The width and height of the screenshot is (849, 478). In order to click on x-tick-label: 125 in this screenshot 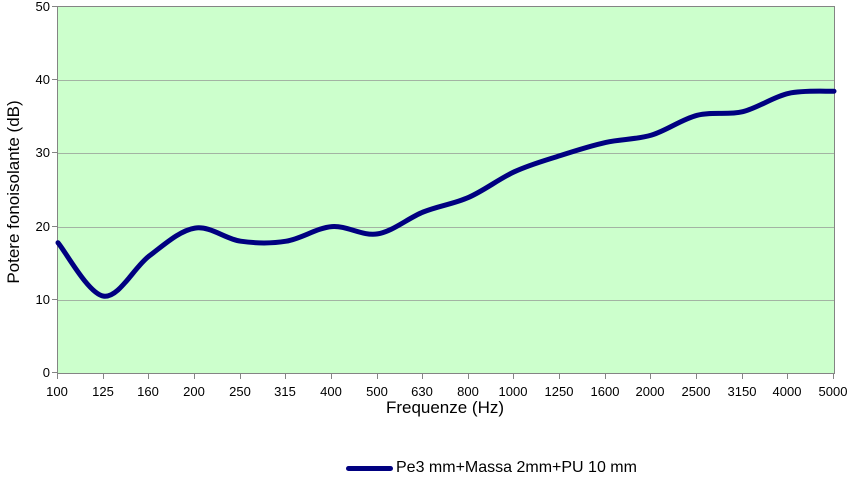, I will do `click(103, 391)`.